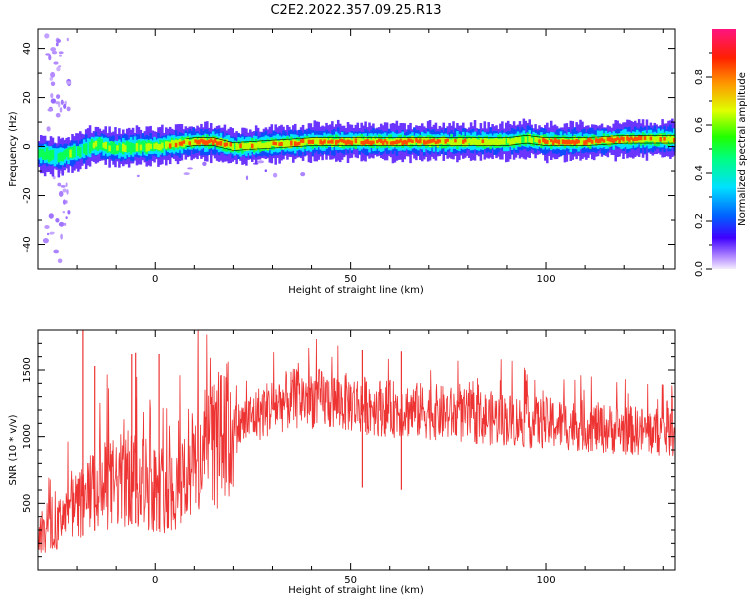 Image resolution: width=750 pixels, height=600 pixels. What do you see at coordinates (356, 590) in the screenshot?
I see `snr-xlabel: Height of straight line (km)` at bounding box center [356, 590].